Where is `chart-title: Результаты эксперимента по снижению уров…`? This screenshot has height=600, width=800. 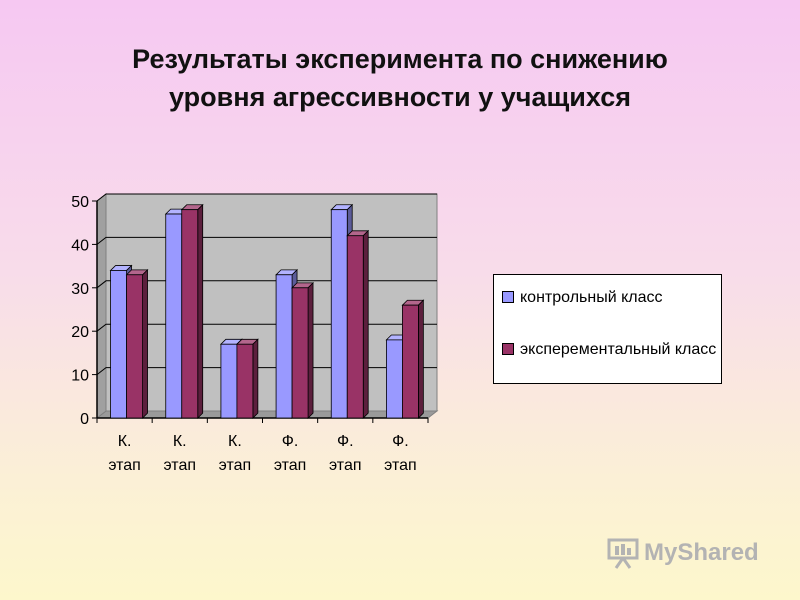 chart-title: Результаты эксперимента по снижению уров… is located at coordinates (400, 78).